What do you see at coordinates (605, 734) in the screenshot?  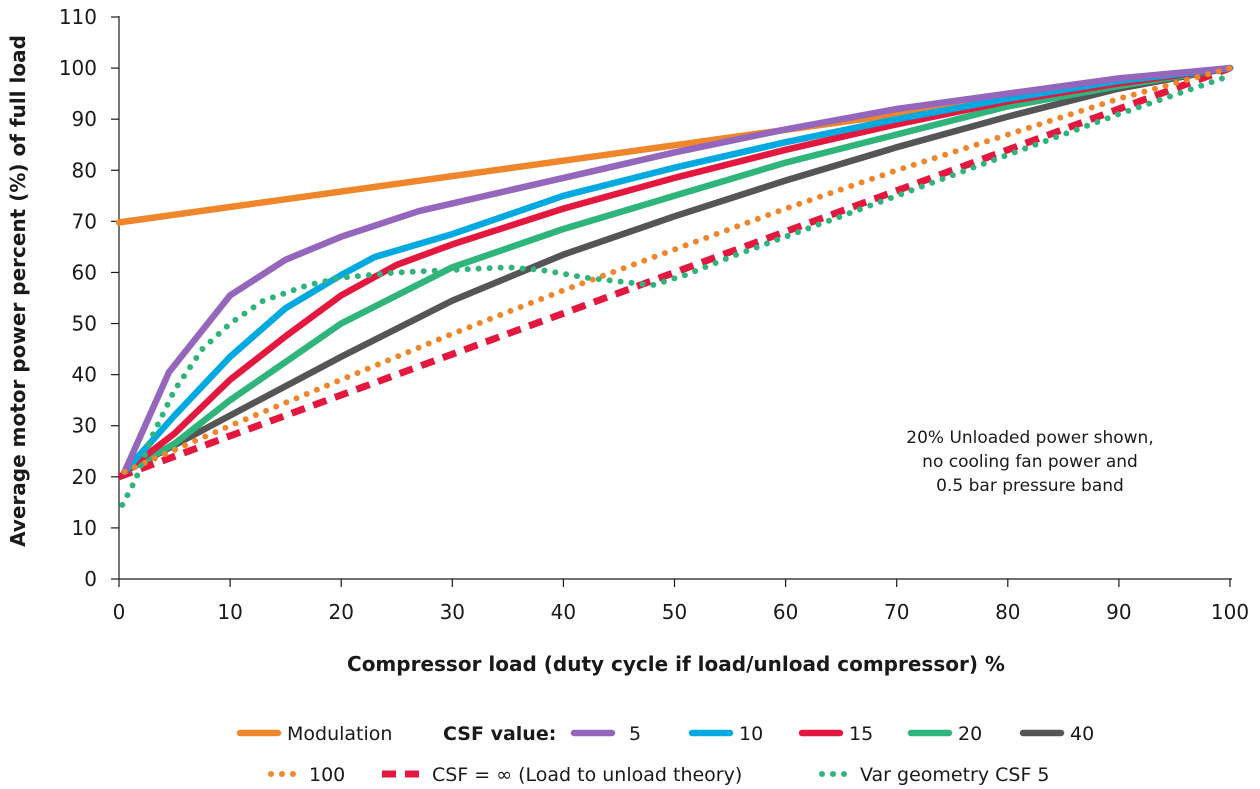 I see `legend-item-5: 5` at bounding box center [605, 734].